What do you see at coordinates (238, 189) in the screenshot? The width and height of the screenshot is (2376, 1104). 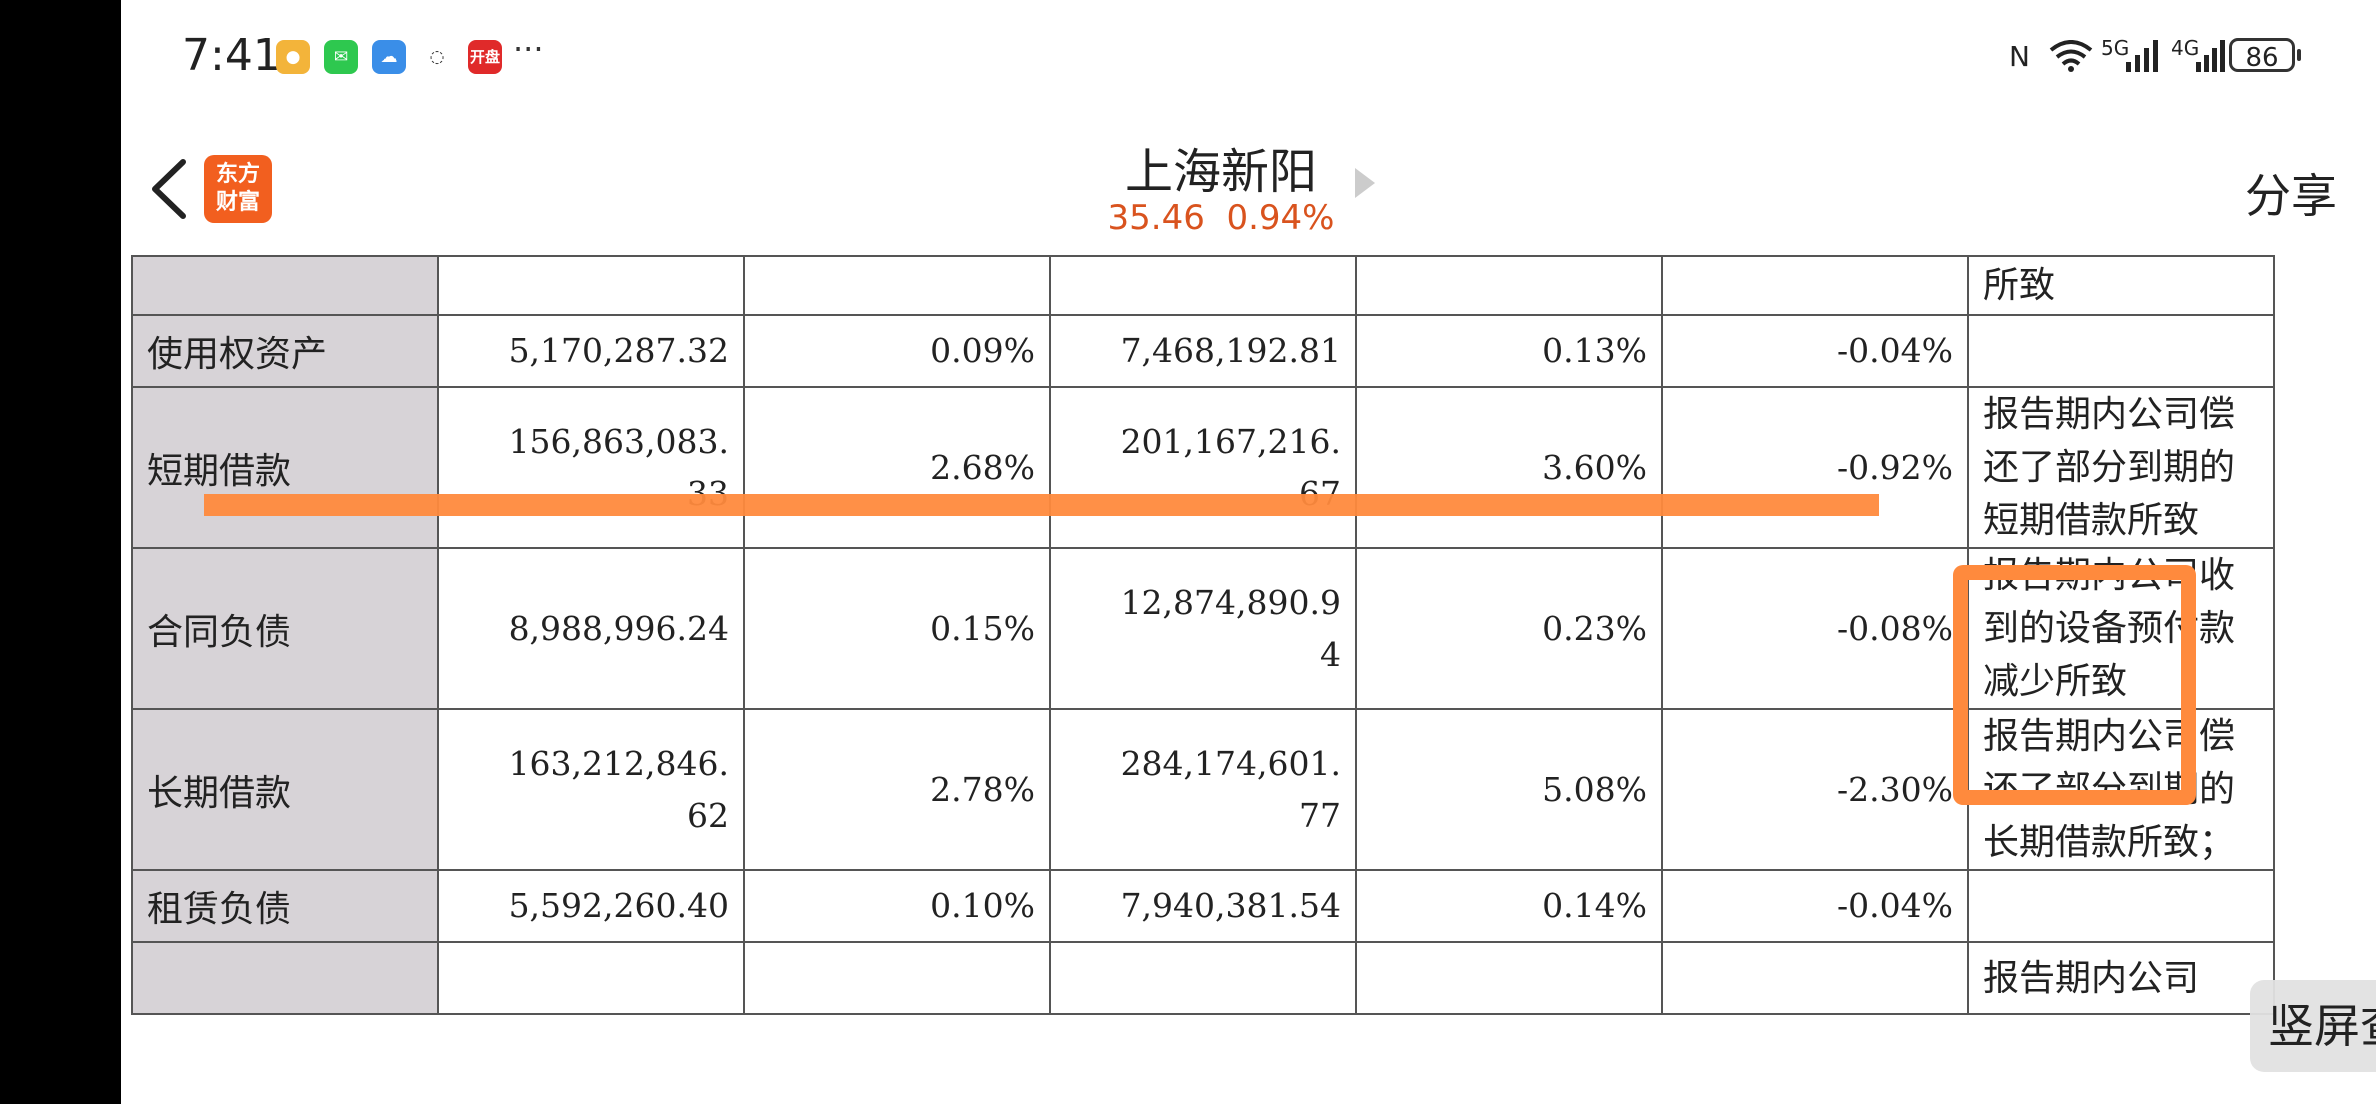 I see `eastmoney-logo: 东方 财富` at bounding box center [238, 189].